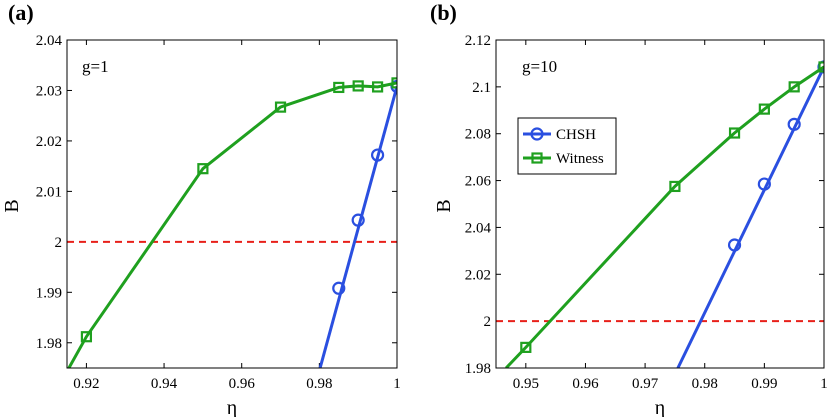 The width and height of the screenshot is (830, 417). I want to click on legend-box, so click(567, 146).